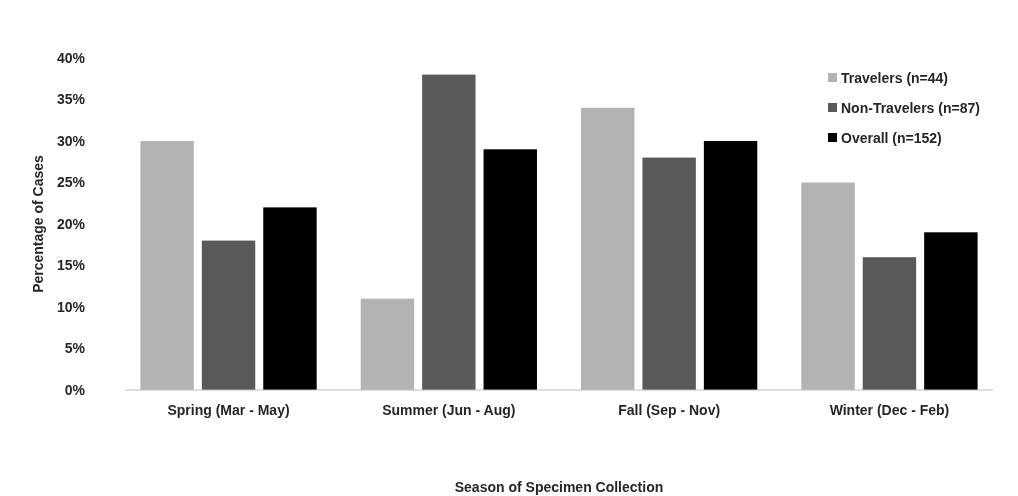 This screenshot has height=496, width=1018. I want to click on legend-label: Non-Travelers (n=87), so click(910, 107).